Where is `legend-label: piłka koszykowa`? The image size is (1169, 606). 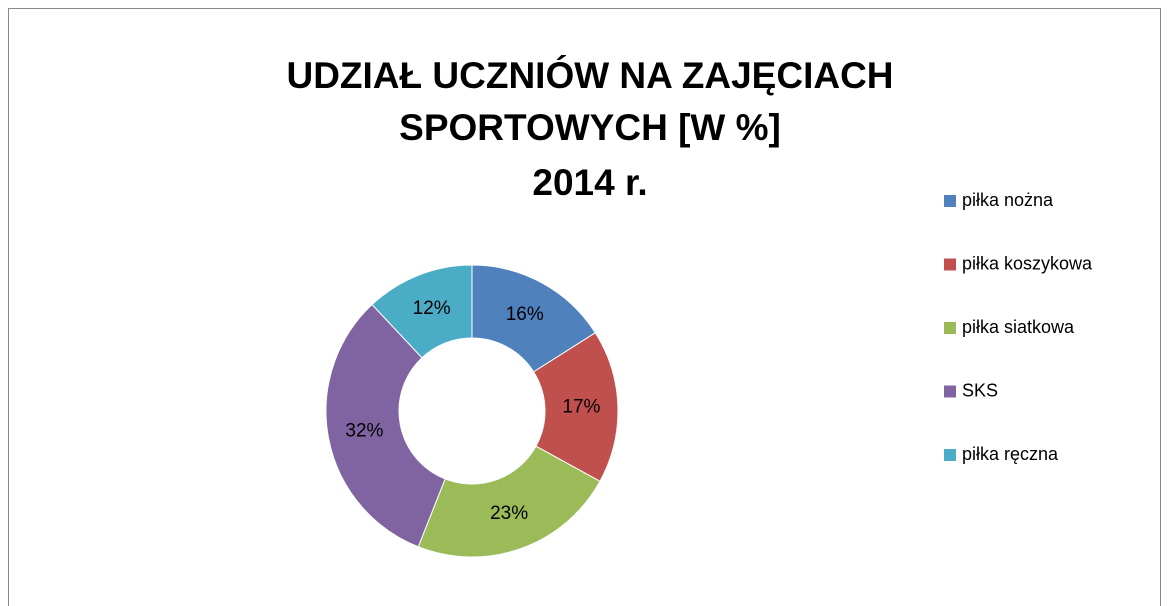
legend-label: piłka koszykowa is located at coordinates (1027, 263).